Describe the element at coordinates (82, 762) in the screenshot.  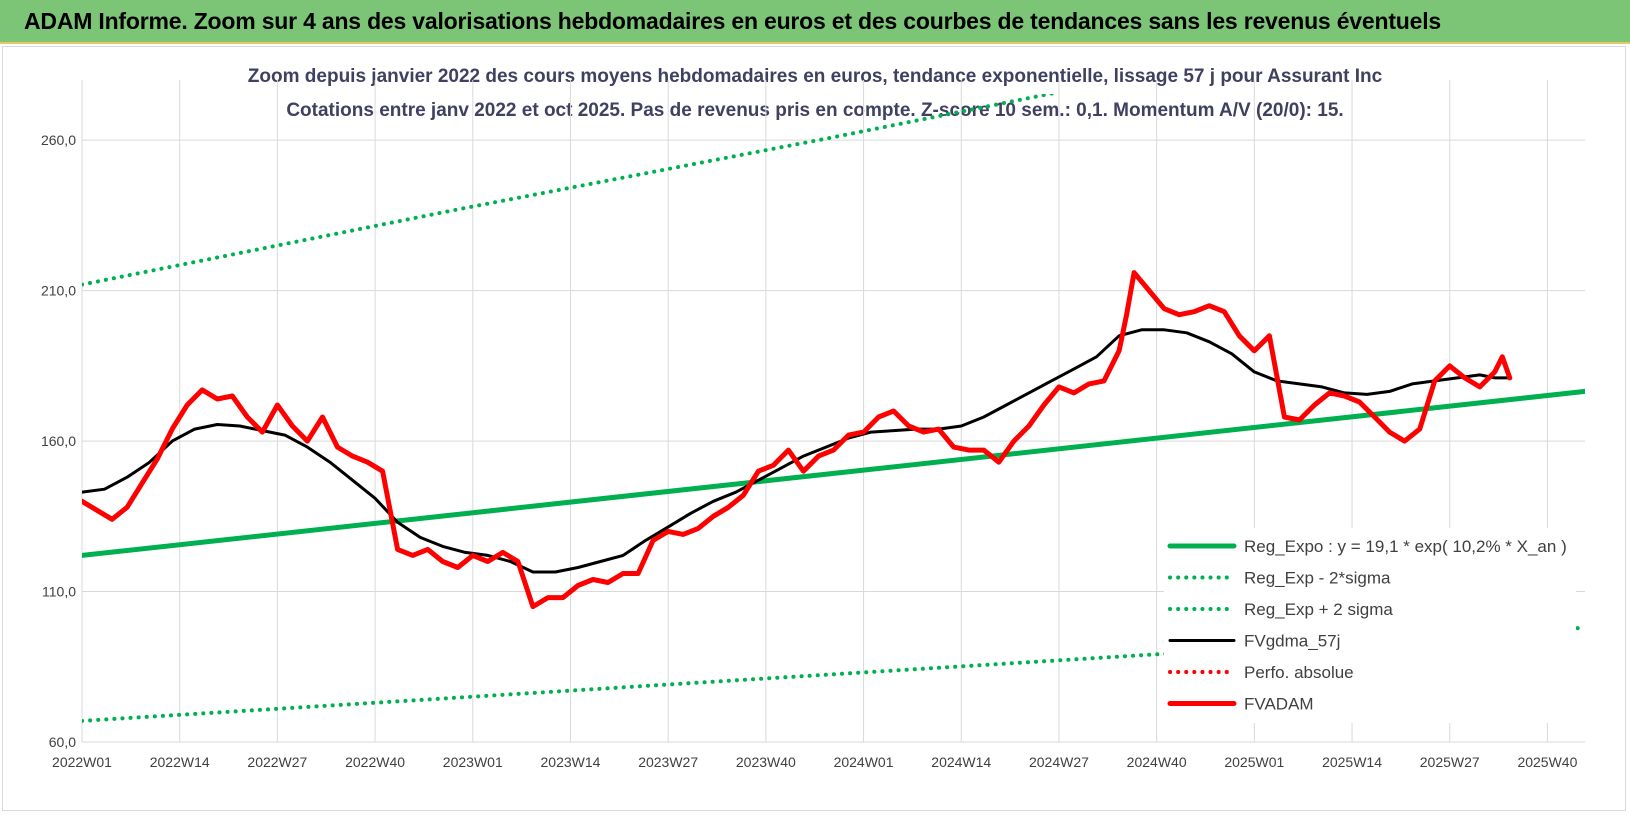
I see `x-tick-label: 2022W01` at that location.